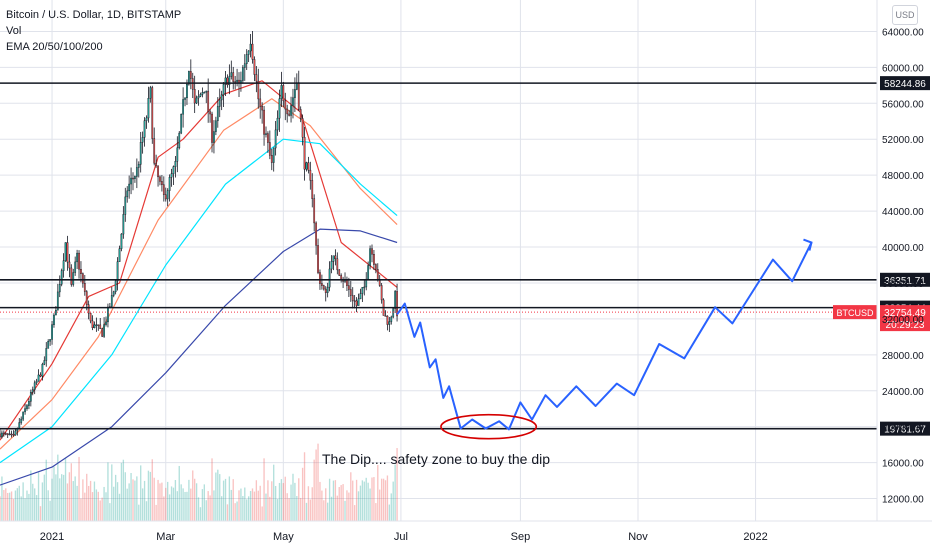 The image size is (932, 550). What do you see at coordinates (808, 244) in the screenshot?
I see `projection-arrowhead` at bounding box center [808, 244].